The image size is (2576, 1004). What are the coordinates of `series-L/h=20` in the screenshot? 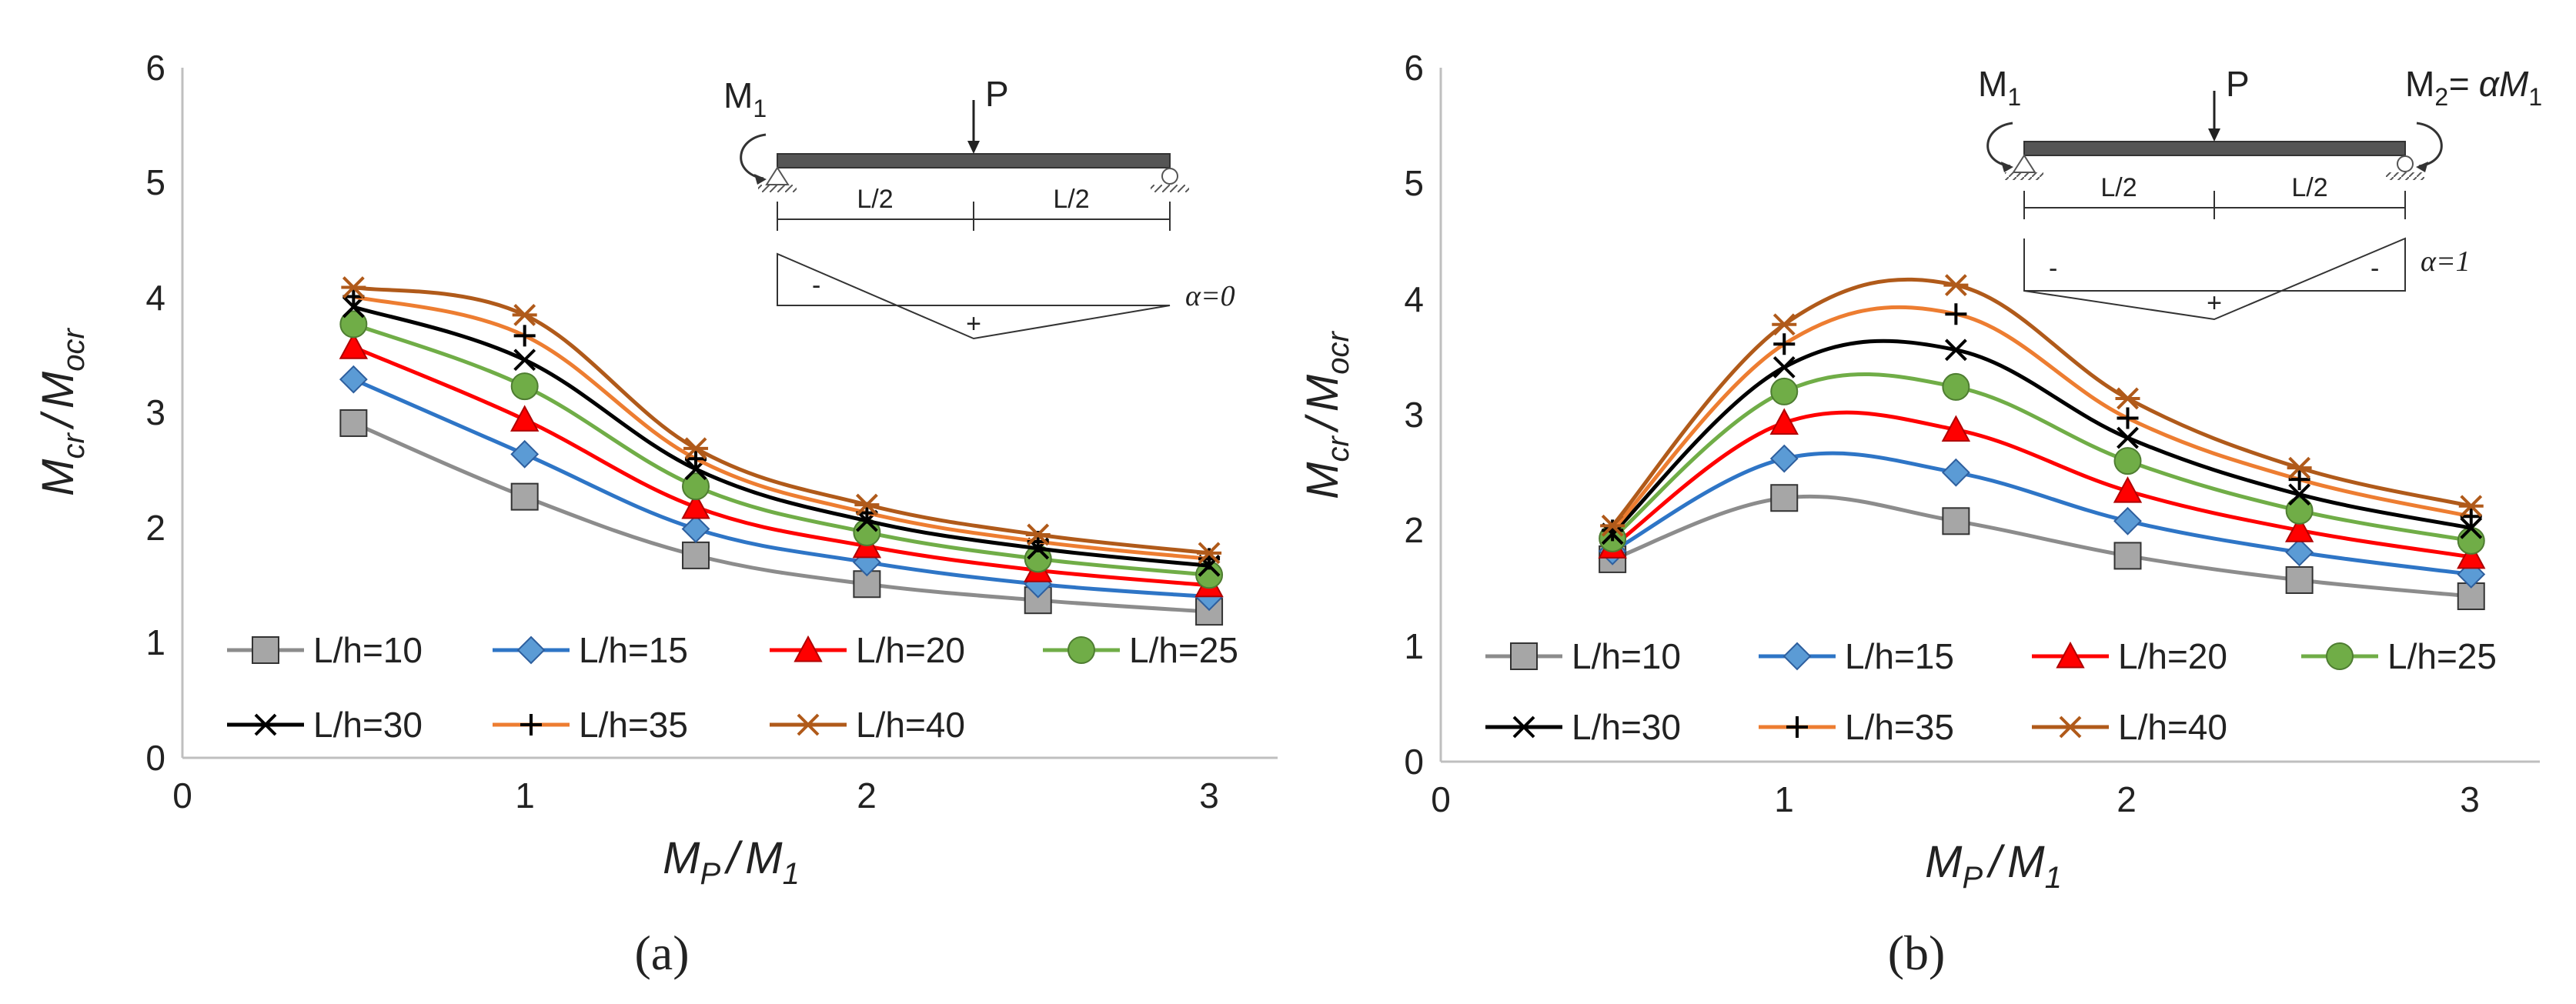 It's located at (781, 465).